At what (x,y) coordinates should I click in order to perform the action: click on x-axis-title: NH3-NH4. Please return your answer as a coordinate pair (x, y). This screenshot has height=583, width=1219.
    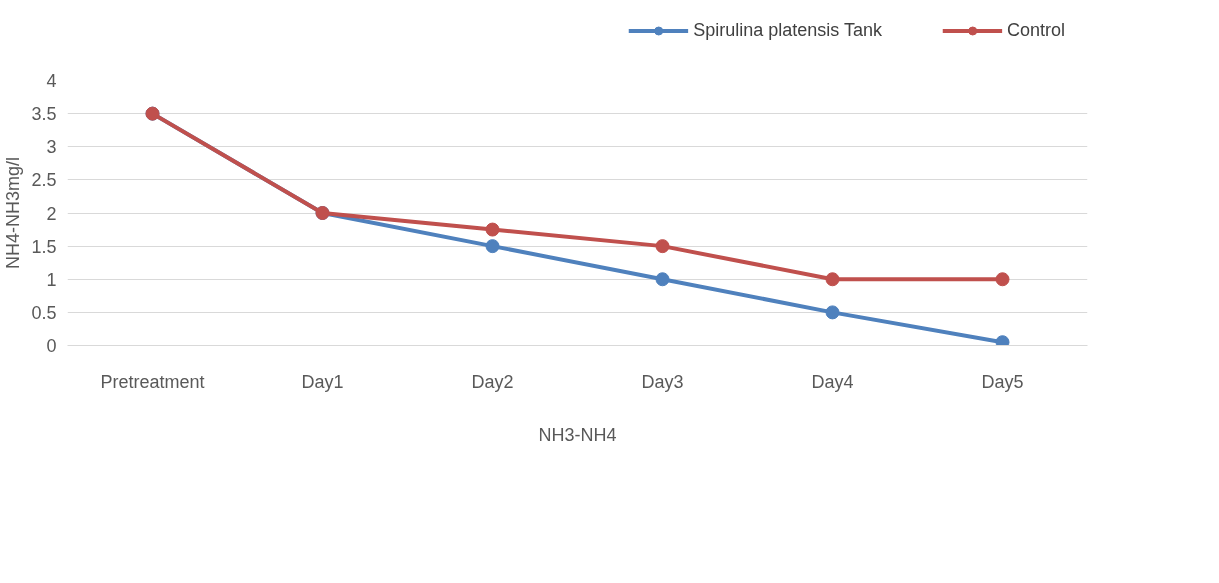
    Looking at the image, I should click on (577, 434).